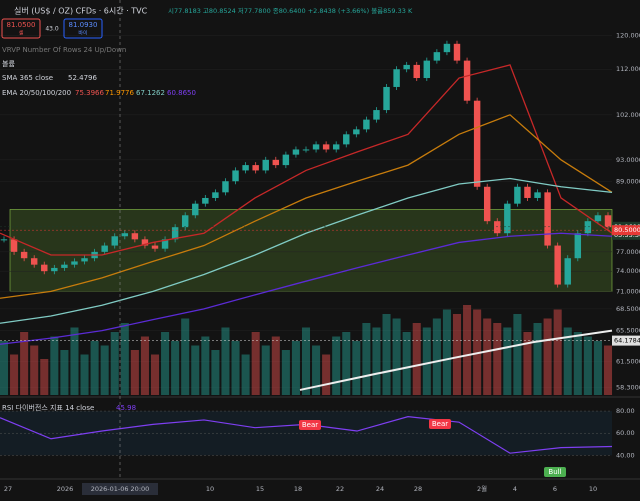  I want to click on div-label: Bull, so click(554, 472).